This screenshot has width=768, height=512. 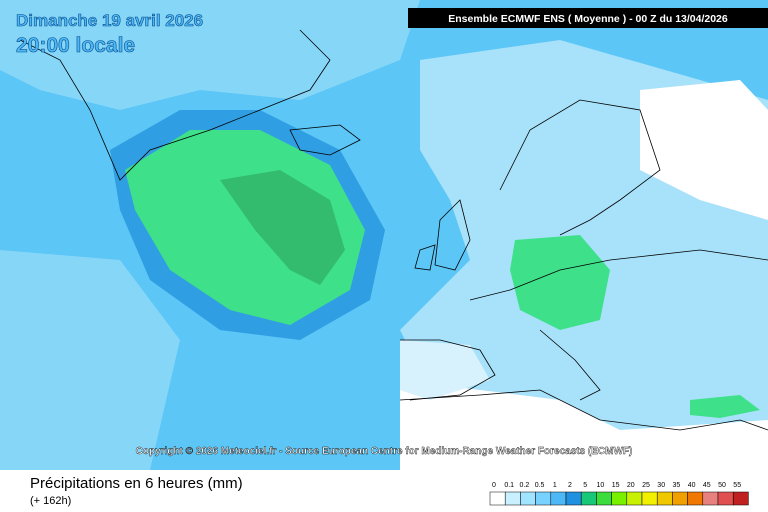 I want to click on land-light, so click(x=445, y=370).